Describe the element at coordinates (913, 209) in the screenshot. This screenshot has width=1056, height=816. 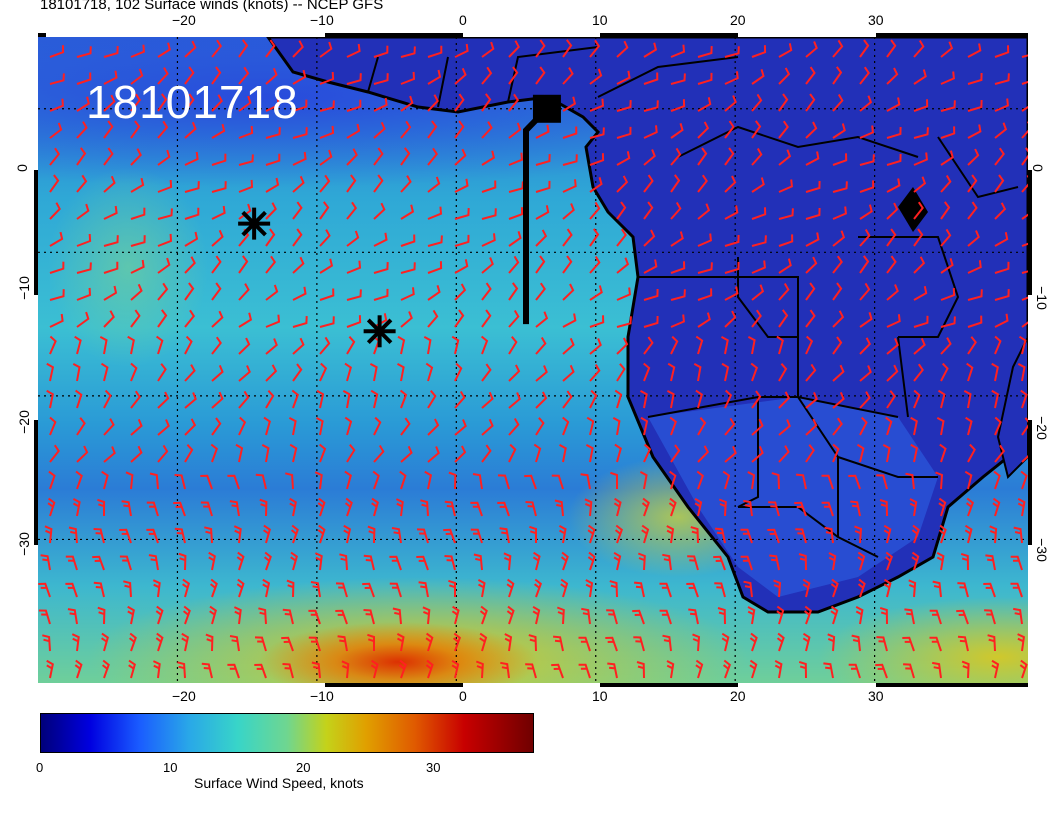
I see `lake` at that location.